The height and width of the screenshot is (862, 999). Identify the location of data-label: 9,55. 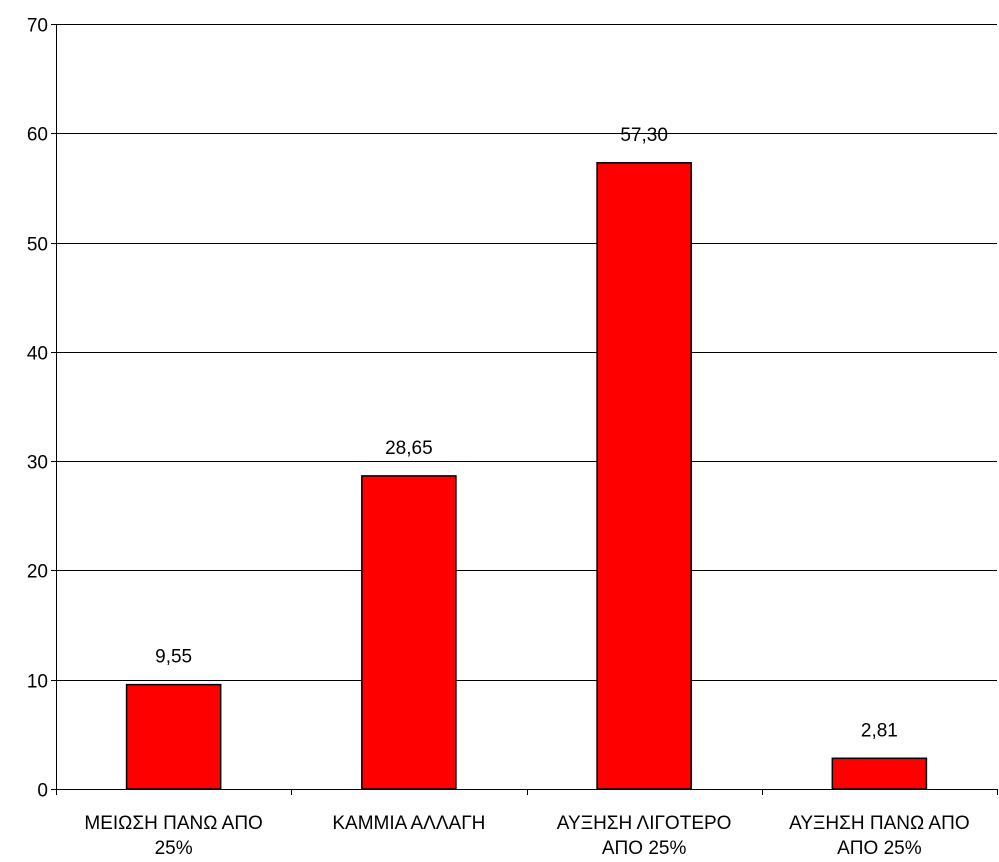
(173, 657).